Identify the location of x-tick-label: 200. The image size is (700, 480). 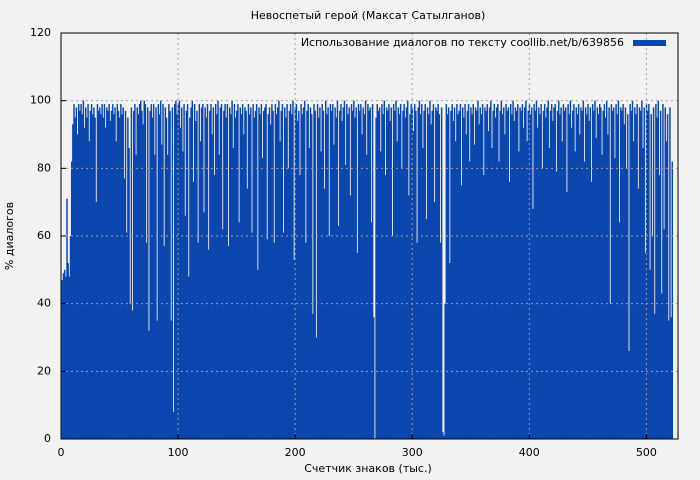
(295, 452).